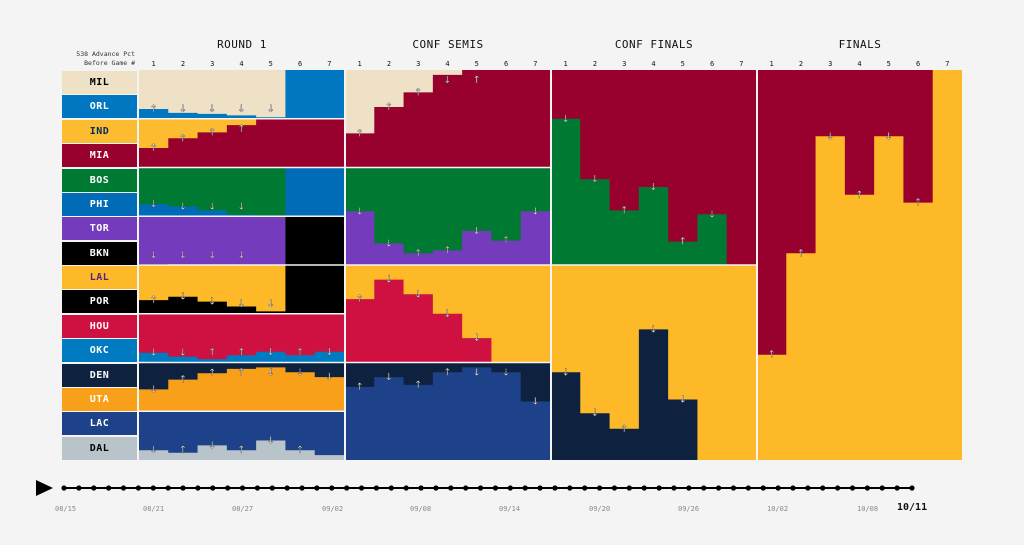 The width and height of the screenshot is (1024, 545). Describe the element at coordinates (99, 375) in the screenshot. I see `team-label-den: DEN` at that location.